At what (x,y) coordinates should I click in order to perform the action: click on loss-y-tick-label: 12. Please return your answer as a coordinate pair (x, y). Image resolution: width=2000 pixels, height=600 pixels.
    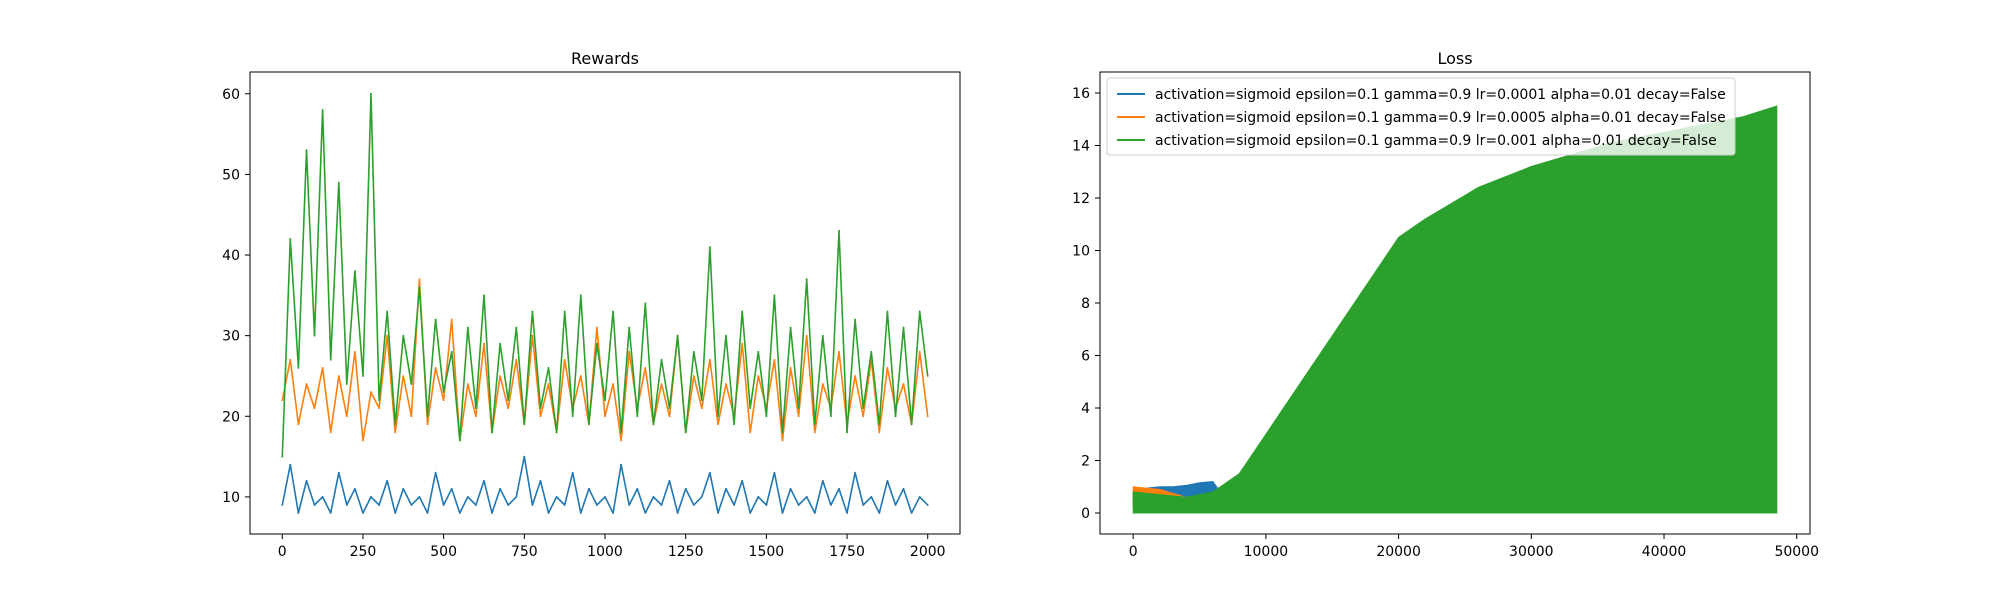
    Looking at the image, I should click on (1081, 199).